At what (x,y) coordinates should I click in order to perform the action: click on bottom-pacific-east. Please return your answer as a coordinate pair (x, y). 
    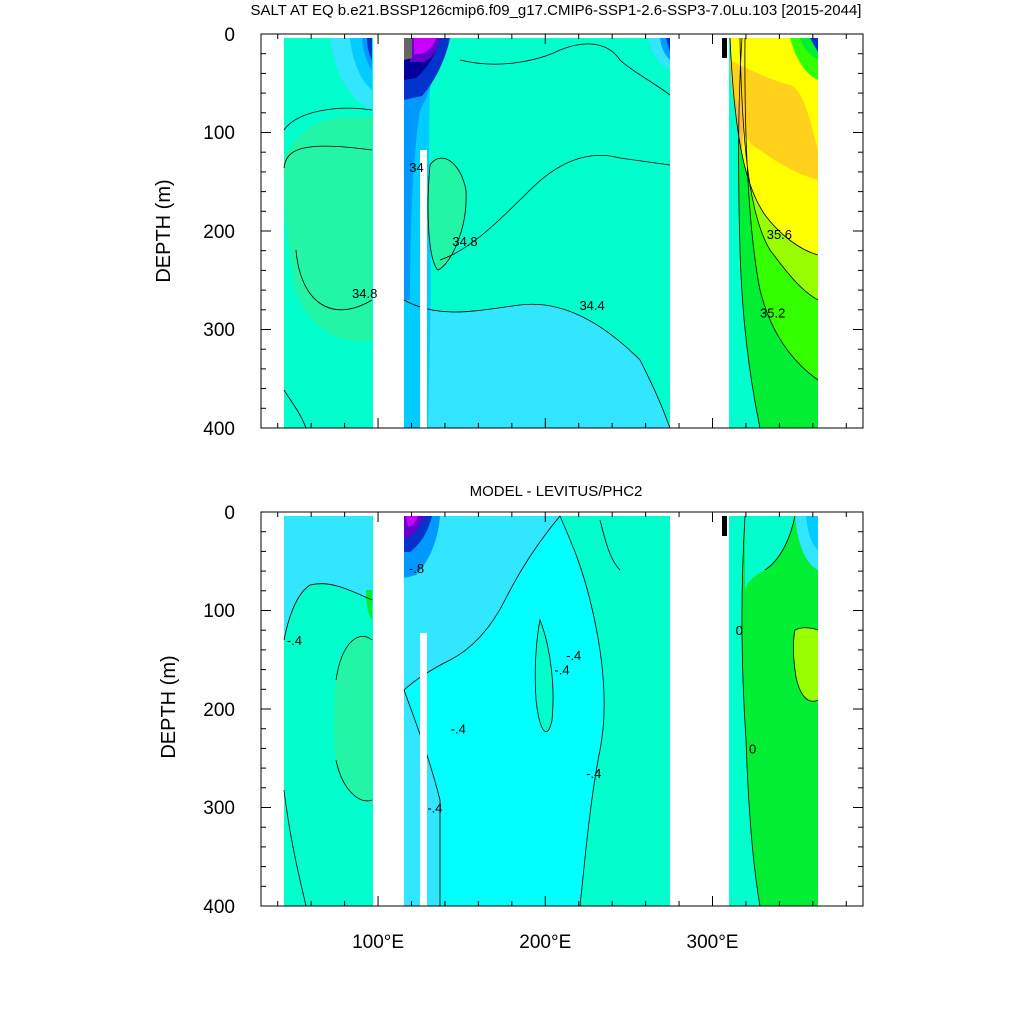
    Looking at the image, I should click on (615, 711).